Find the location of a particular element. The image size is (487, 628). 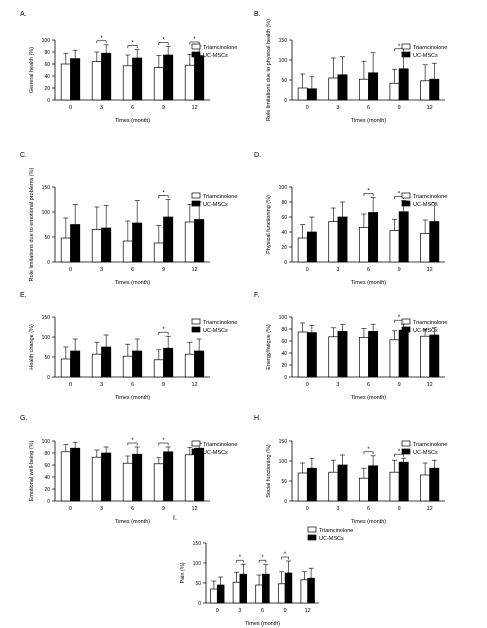

panel-label: G. is located at coordinates (23, 418).